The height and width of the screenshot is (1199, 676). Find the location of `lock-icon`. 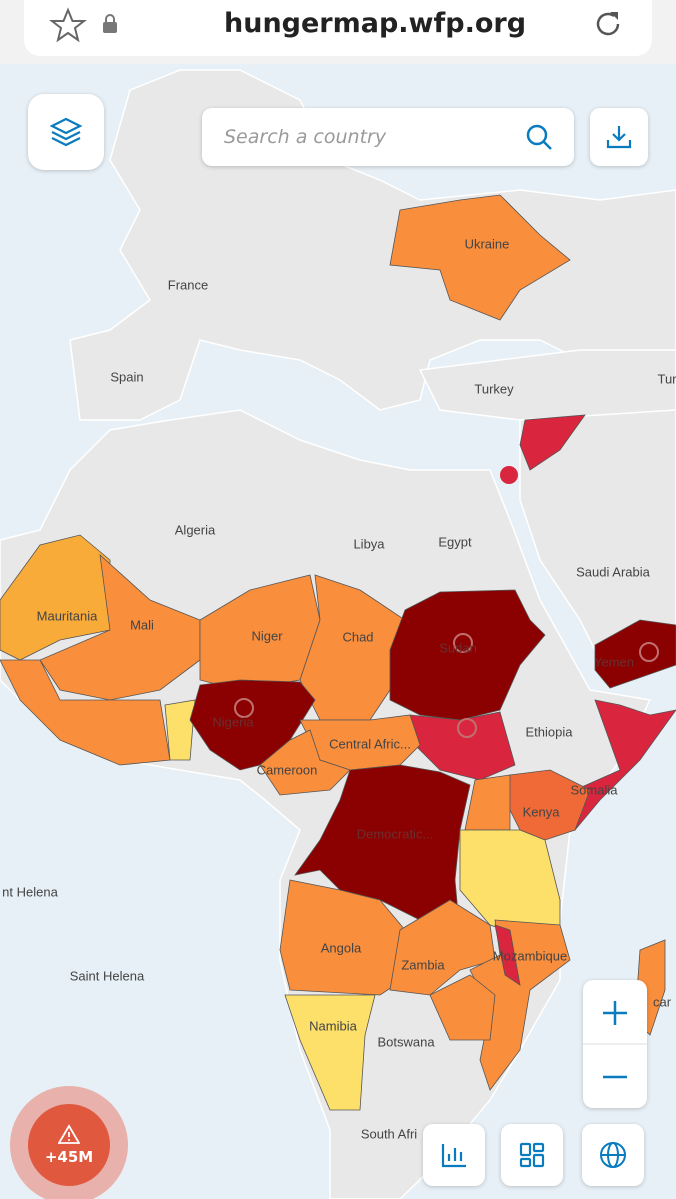

lock-icon is located at coordinates (110, 23).